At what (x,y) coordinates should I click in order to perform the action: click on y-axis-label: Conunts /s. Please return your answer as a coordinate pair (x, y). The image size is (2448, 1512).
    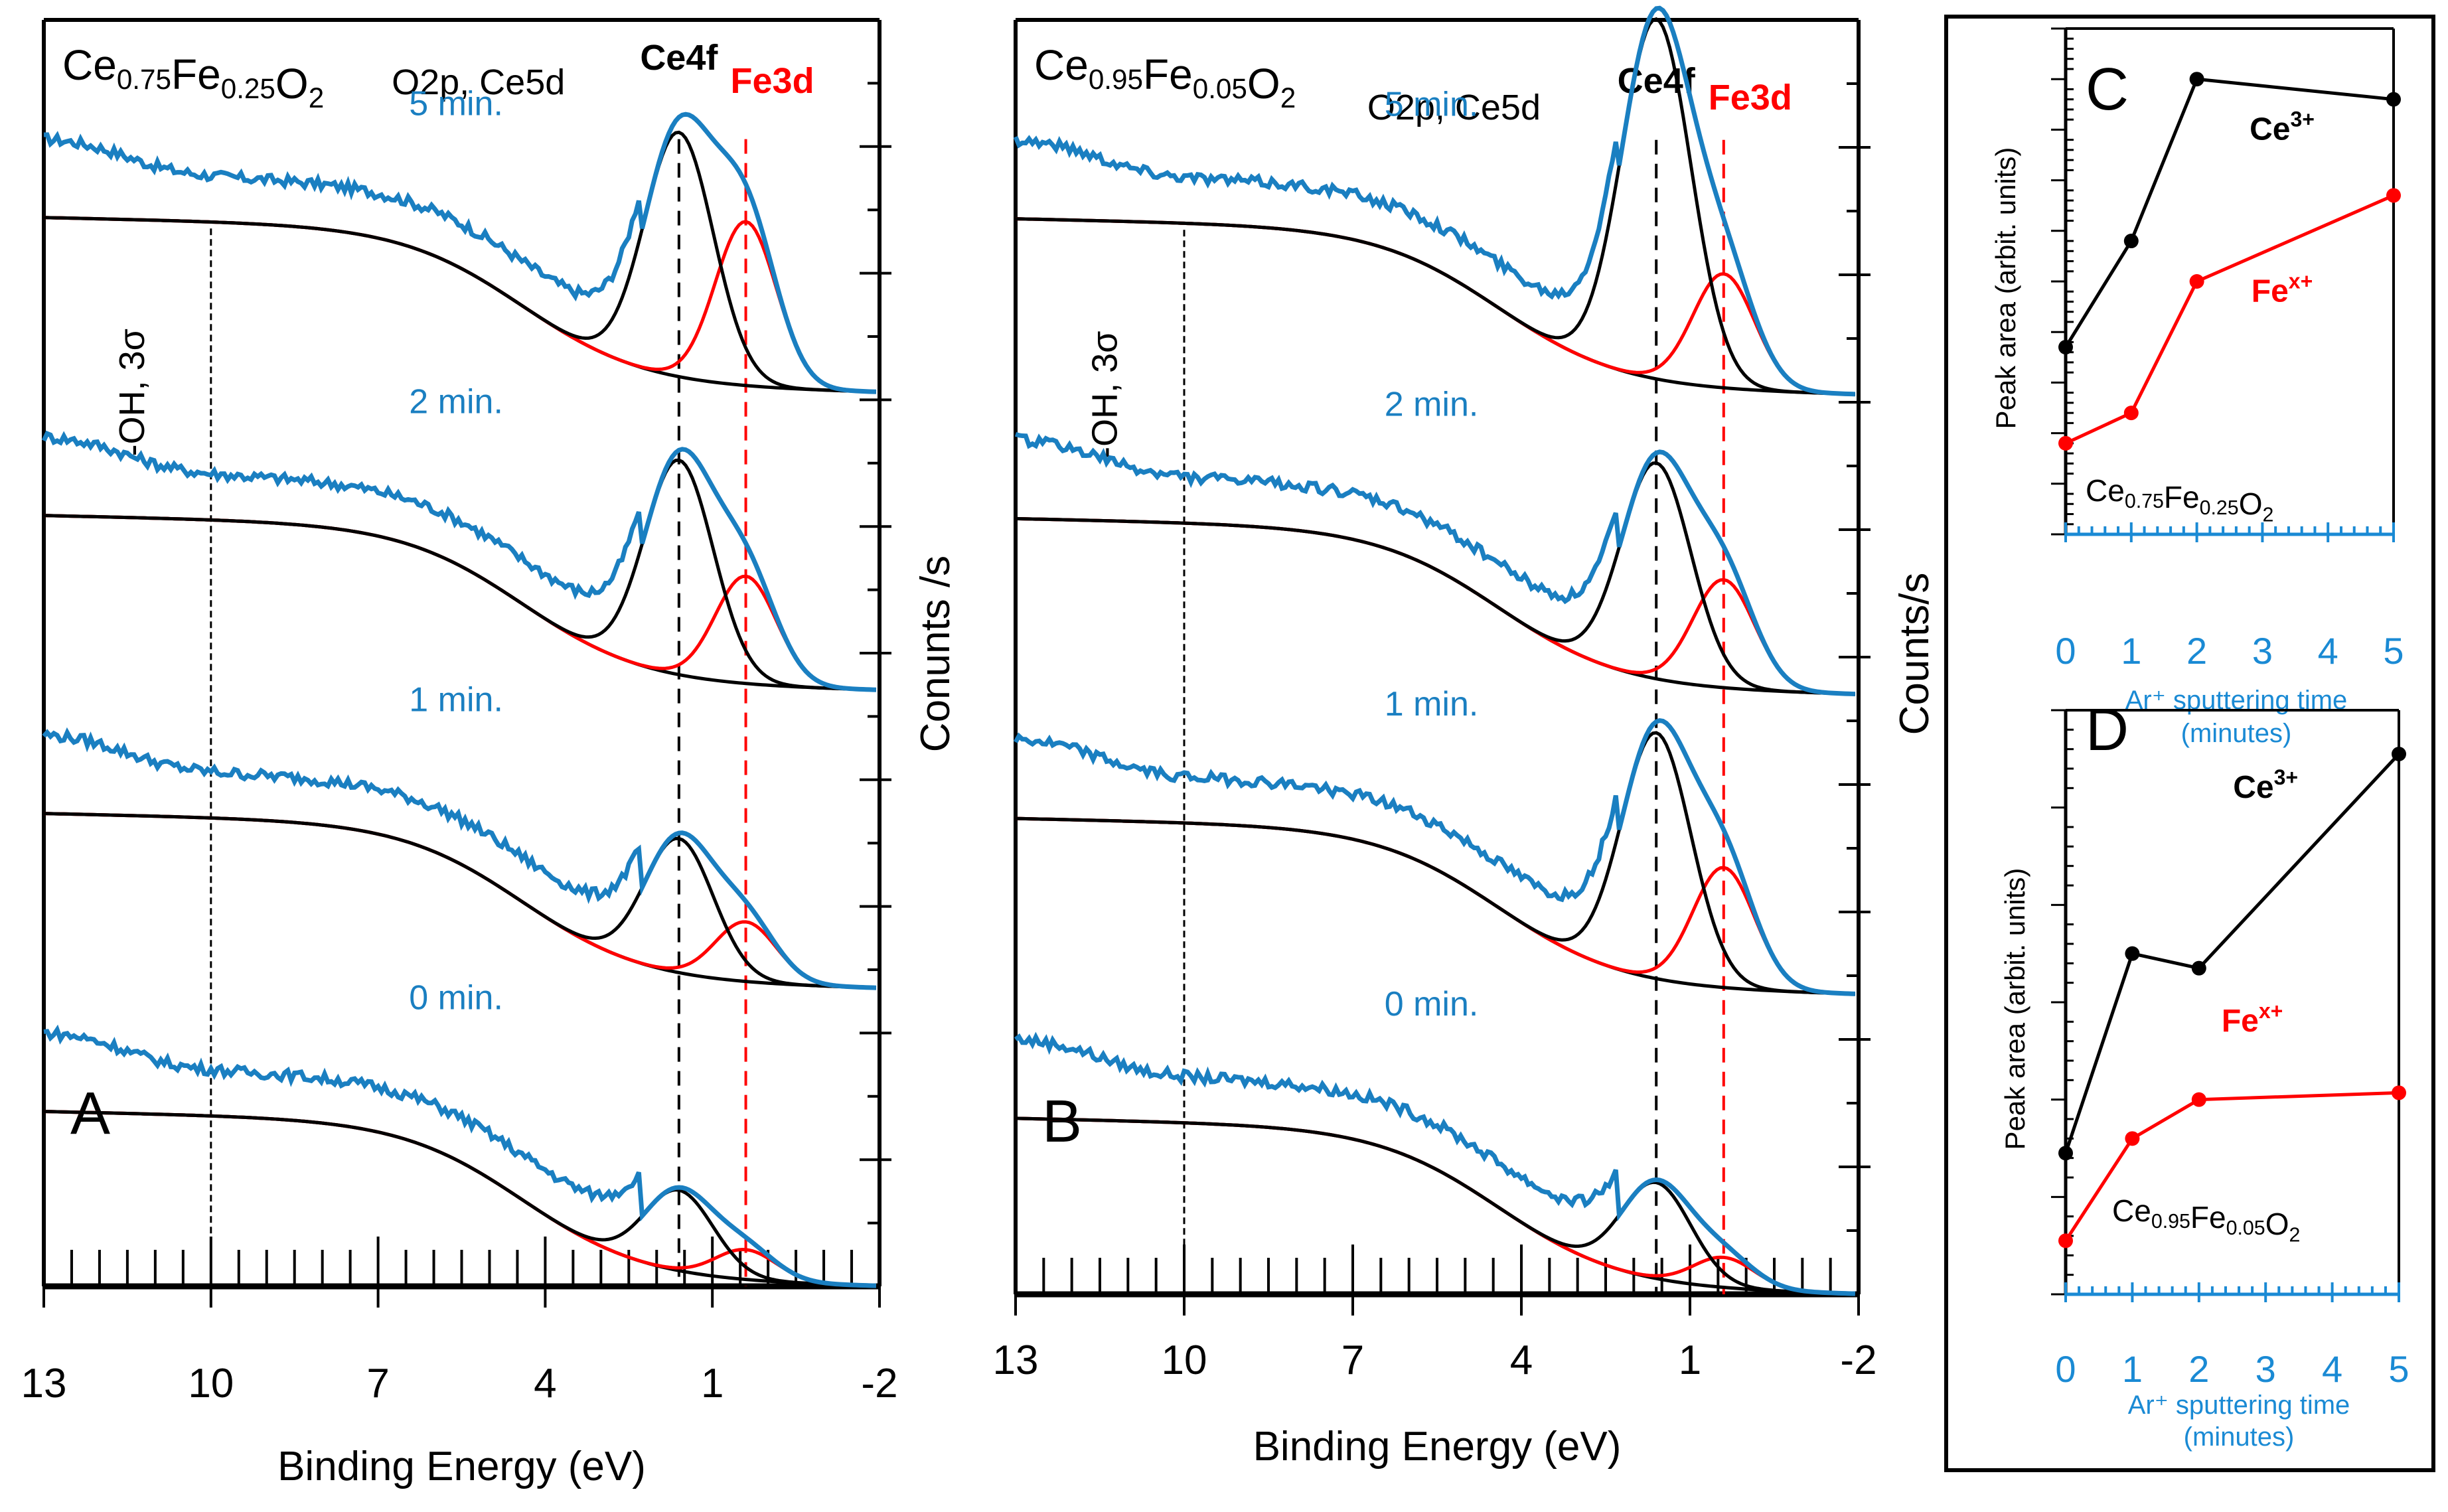
    Looking at the image, I should click on (935, 654).